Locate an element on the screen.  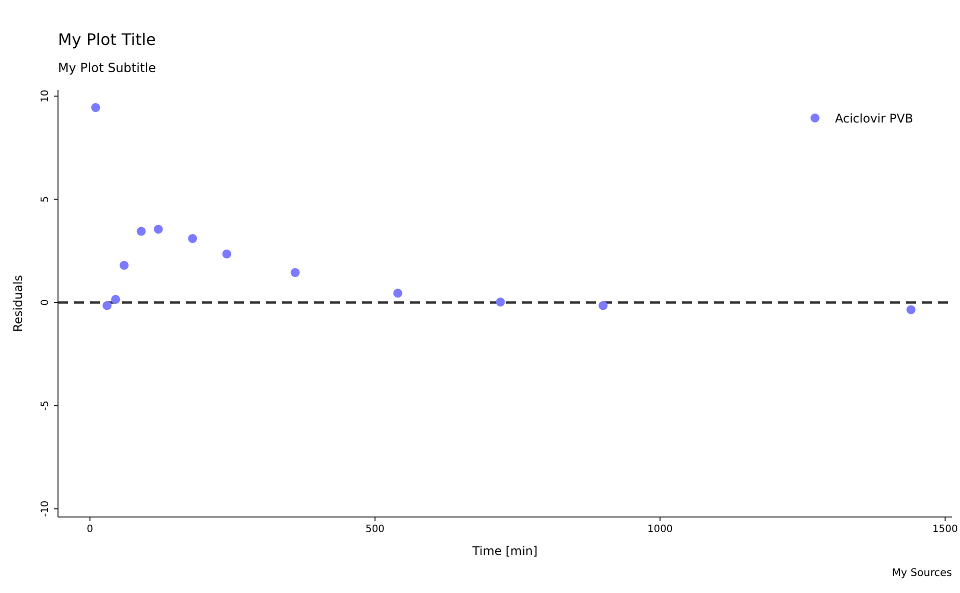
legend-label: Aciclovir PVB is located at coordinates (874, 119).